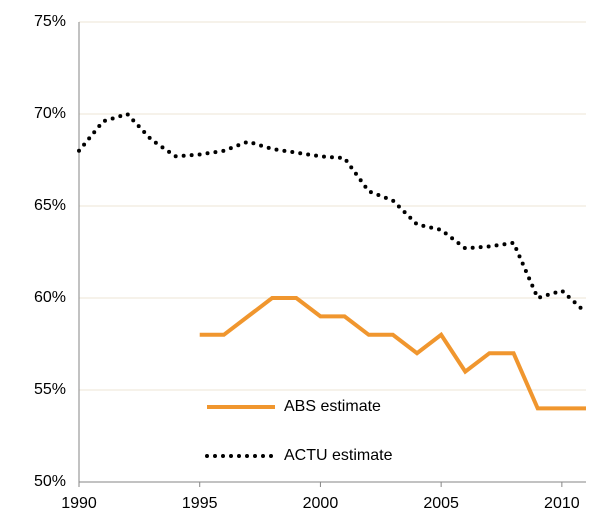 This screenshot has width=590, height=524. I want to click on y-tick-label: 55%, so click(50, 389).